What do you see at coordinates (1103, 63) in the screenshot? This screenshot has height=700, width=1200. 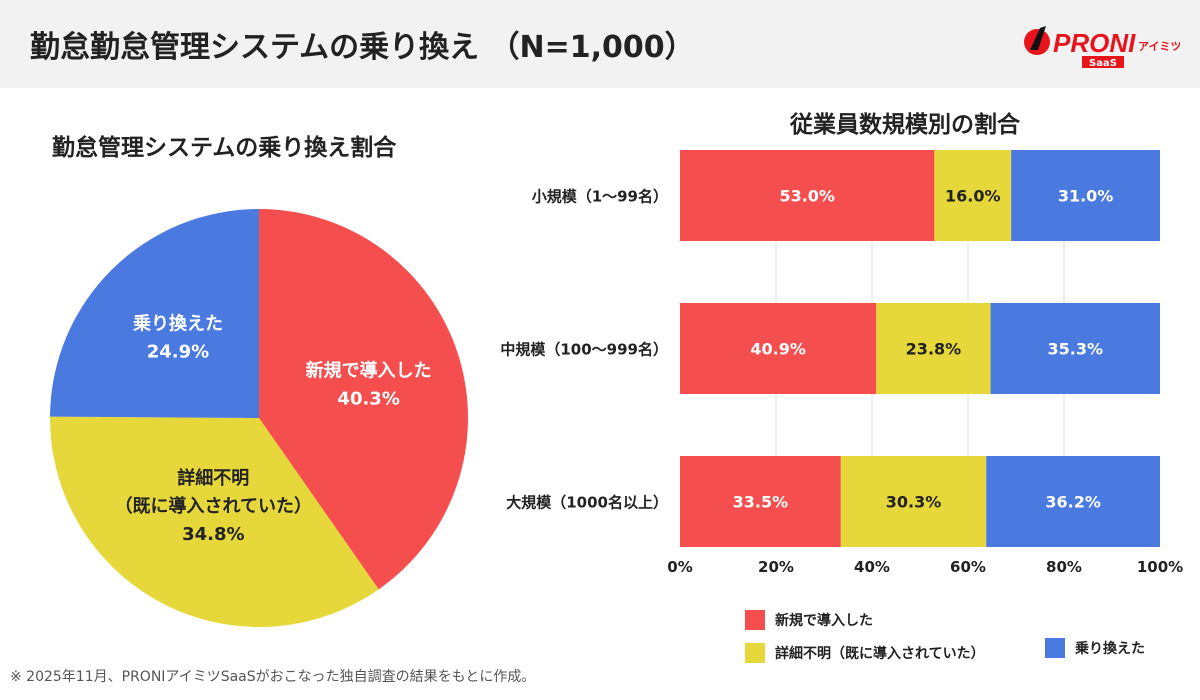 I see `svg-text: SaaS` at bounding box center [1103, 63].